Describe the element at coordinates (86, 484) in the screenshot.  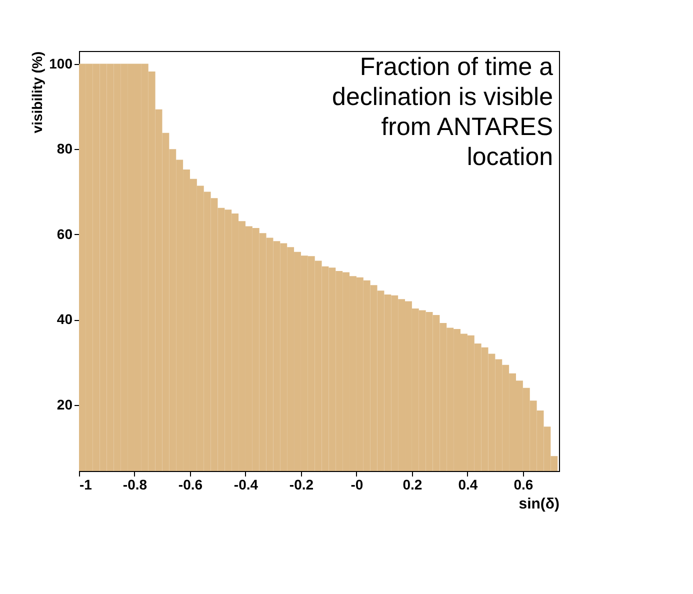
I see `x-tick-label: -1` at that location.